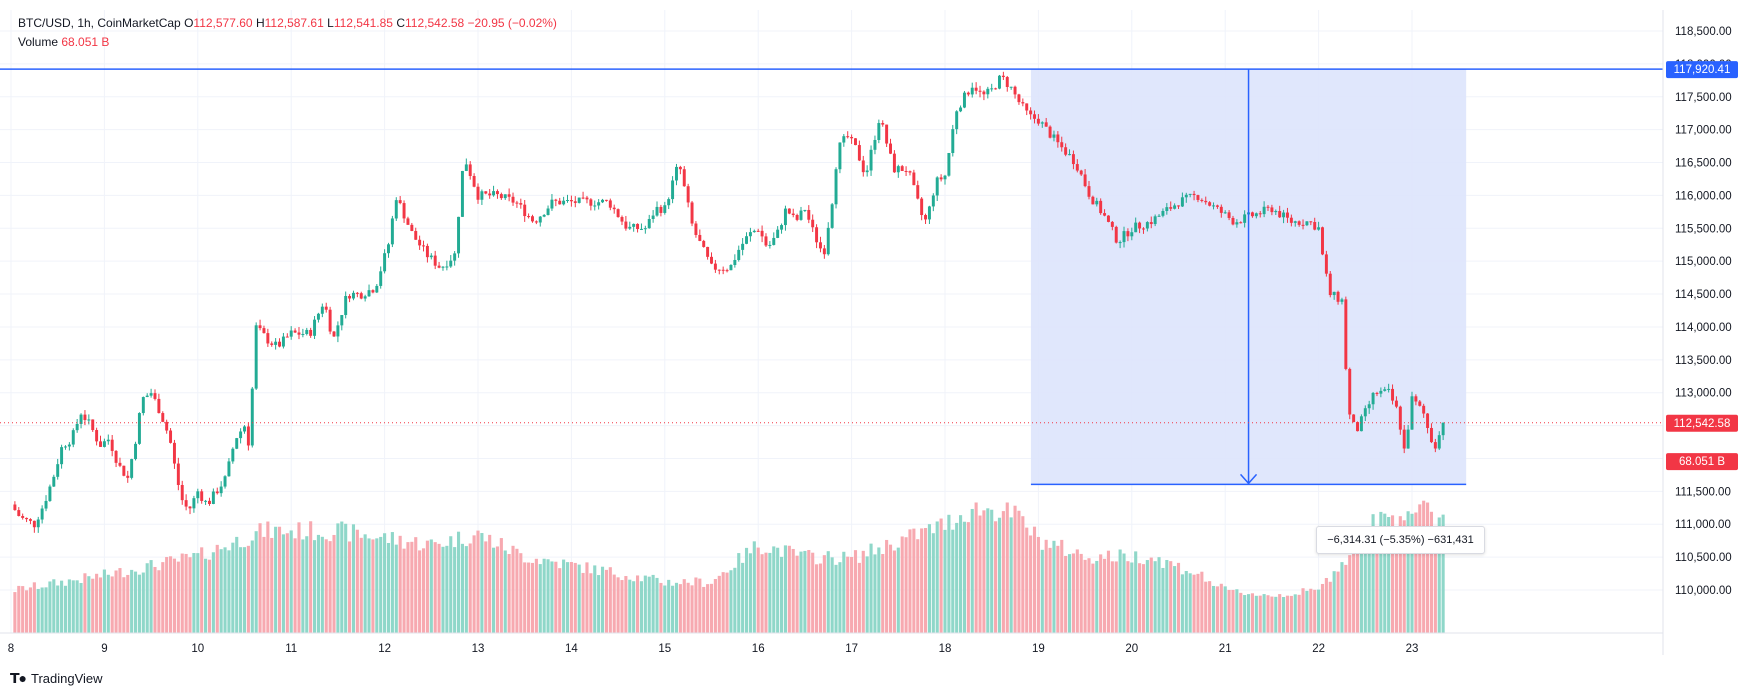 Image resolution: width=1756 pixels, height=700 pixels. What do you see at coordinates (945, 649) in the screenshot?
I see `x-tick-label: 18` at bounding box center [945, 649].